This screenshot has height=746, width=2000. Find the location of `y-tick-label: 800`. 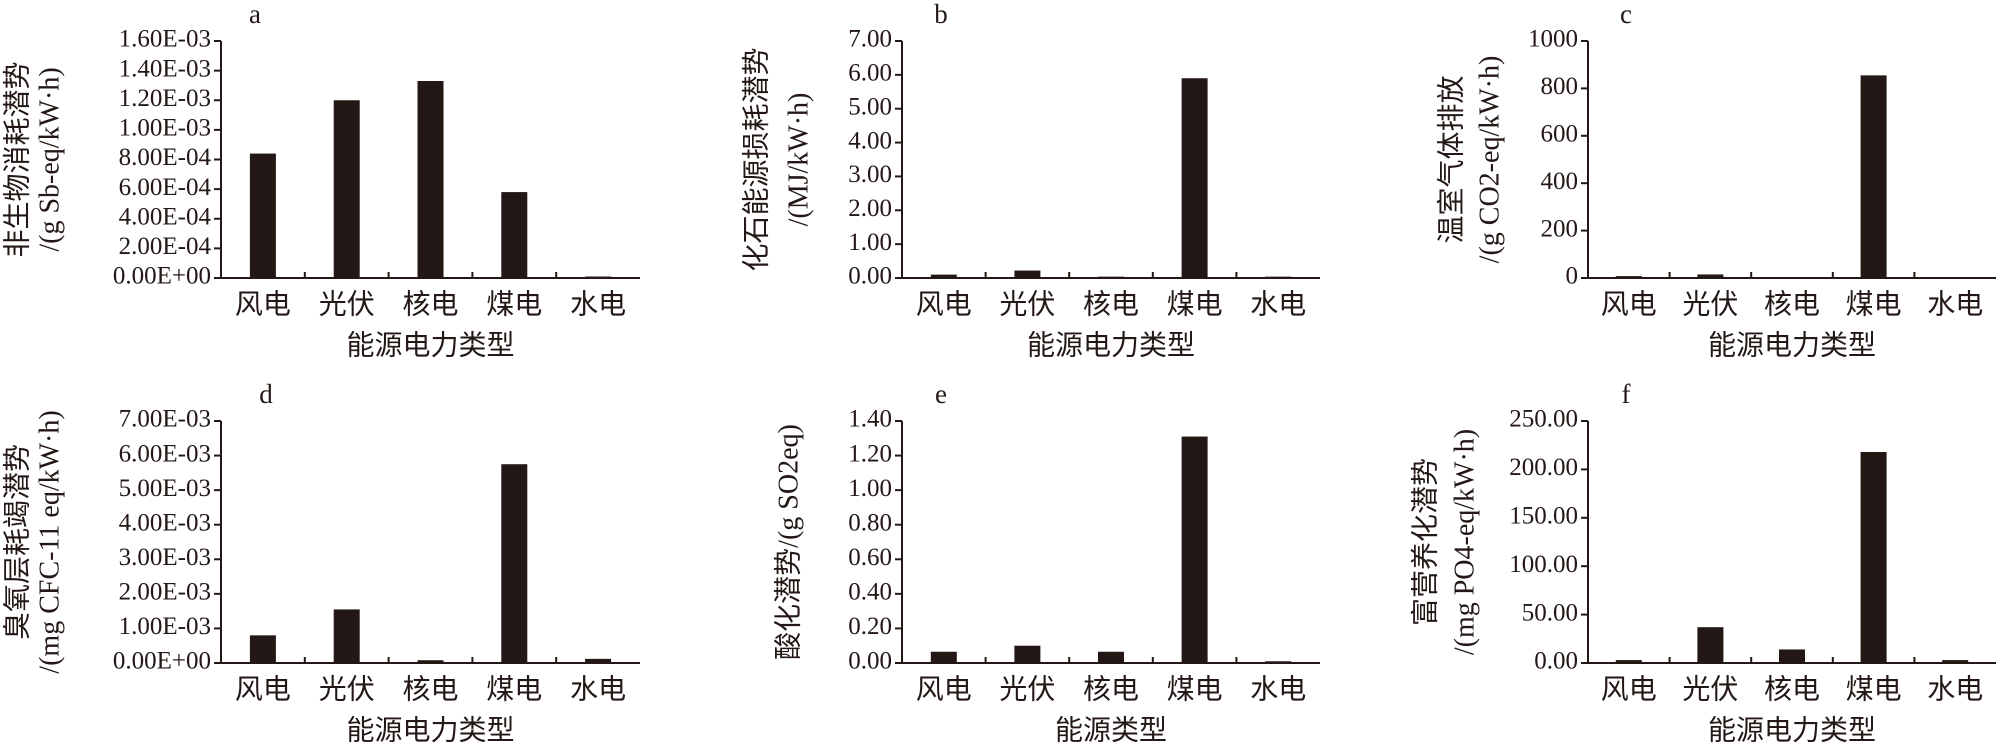

y-tick-label: 800 is located at coordinates (1560, 86).